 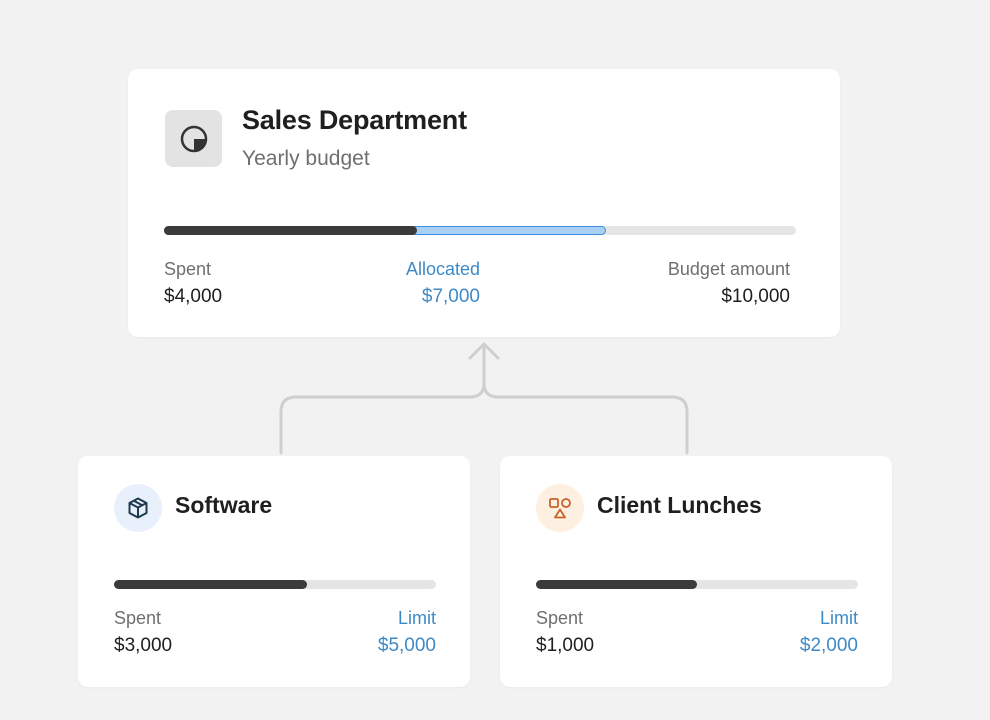 I want to click on client-lunches-card: Client Lunches Spent $1,000 Limit $2,000, so click(x=696, y=571).